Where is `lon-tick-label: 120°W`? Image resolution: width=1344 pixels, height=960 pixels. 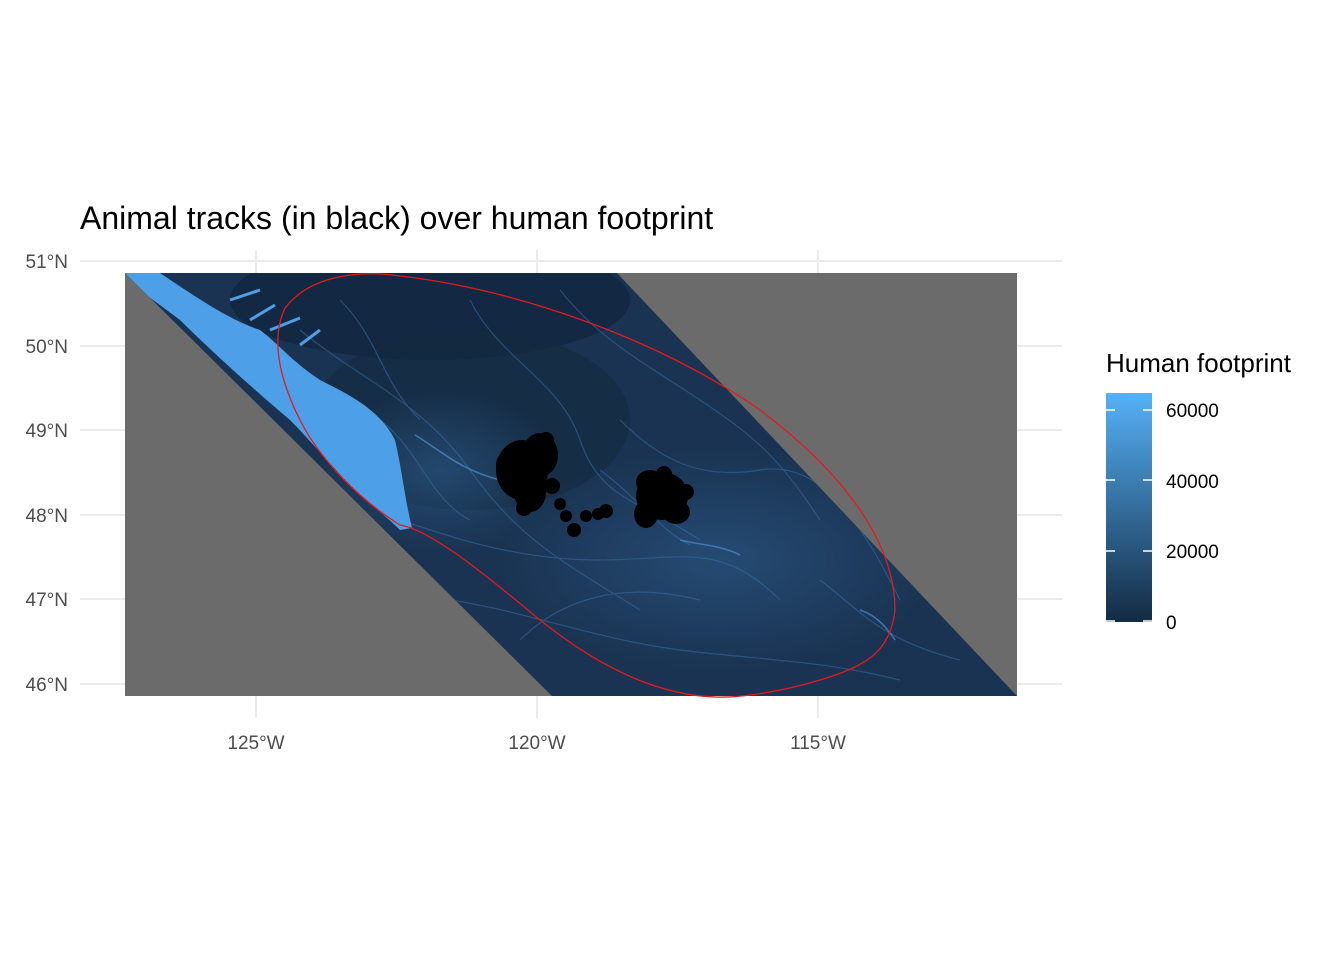 lon-tick-label: 120°W is located at coordinates (536, 743).